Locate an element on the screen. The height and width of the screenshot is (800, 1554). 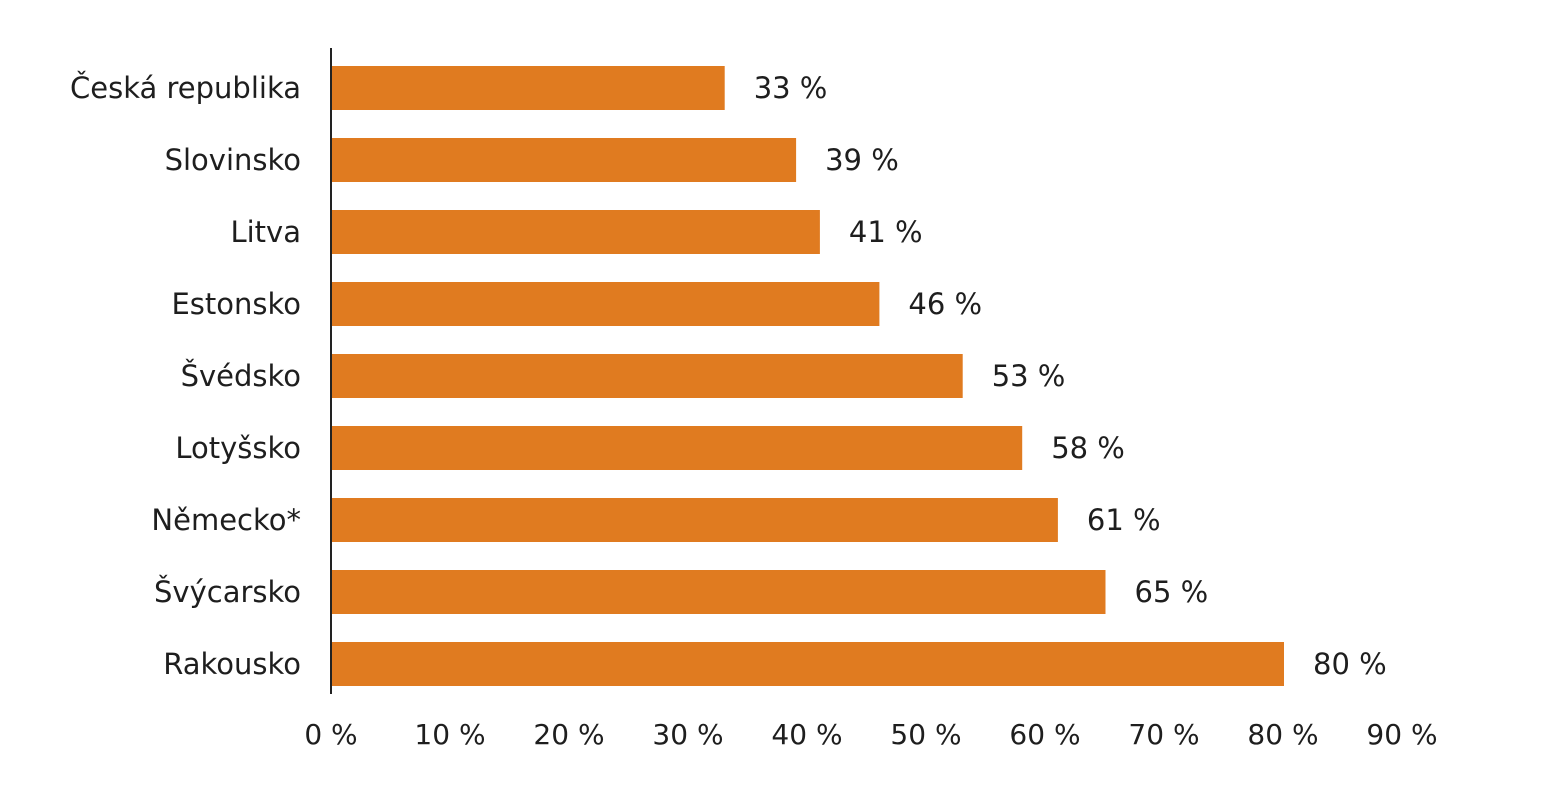
bar-rakousko is located at coordinates (808, 664).